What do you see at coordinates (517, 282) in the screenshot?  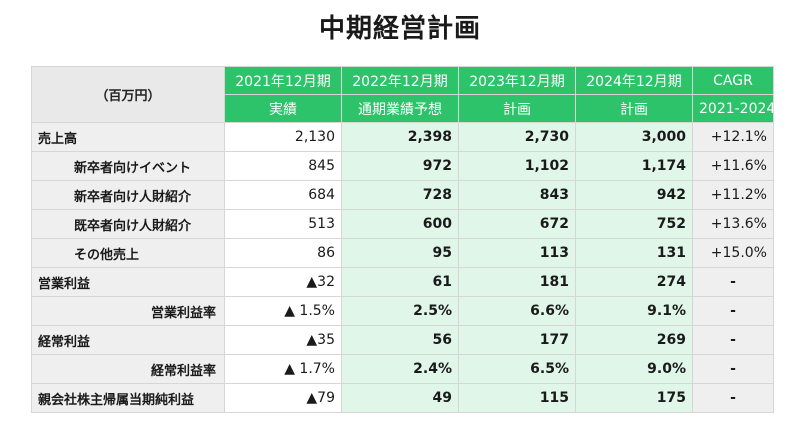 I see `value-cell: 181` at bounding box center [517, 282].